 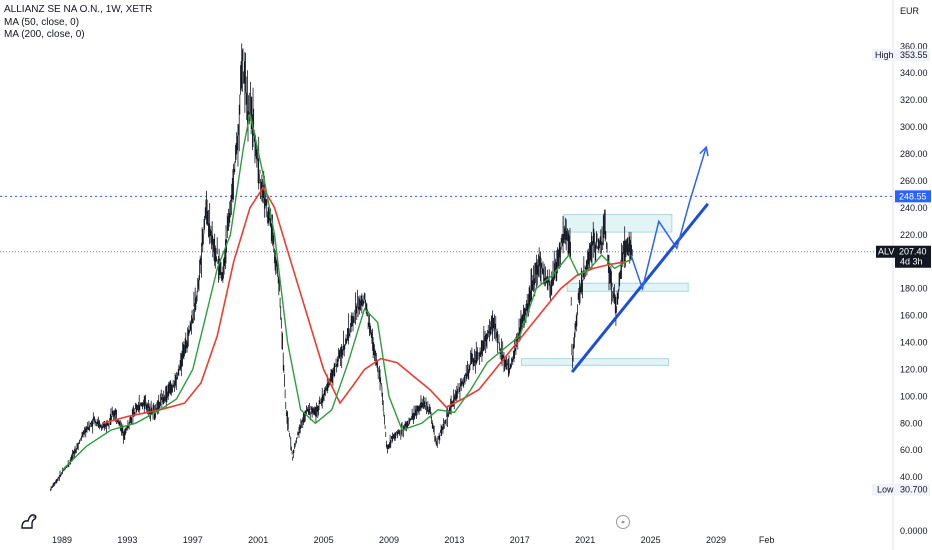 What do you see at coordinates (910, 11) in the screenshot?
I see `currency-label: EUR` at bounding box center [910, 11].